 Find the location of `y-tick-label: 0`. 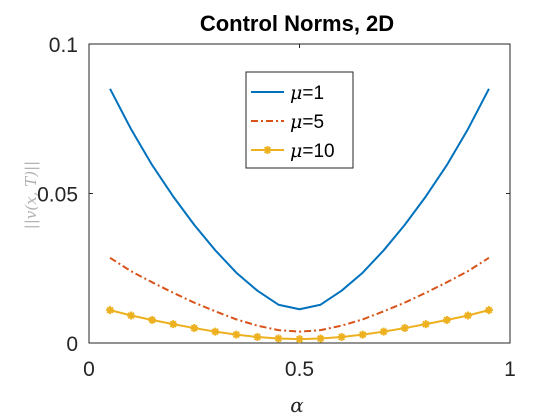

y-tick-label: 0 is located at coordinates (72, 344).